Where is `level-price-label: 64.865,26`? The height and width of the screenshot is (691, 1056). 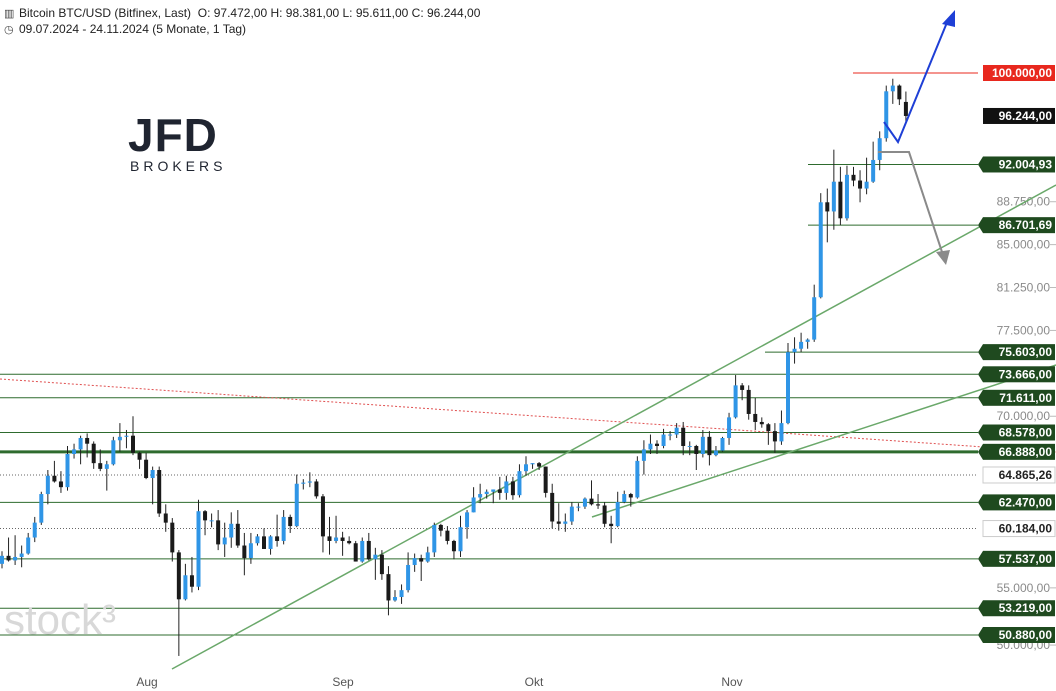 level-price-label: 64.865,26 is located at coordinates (1019, 475).